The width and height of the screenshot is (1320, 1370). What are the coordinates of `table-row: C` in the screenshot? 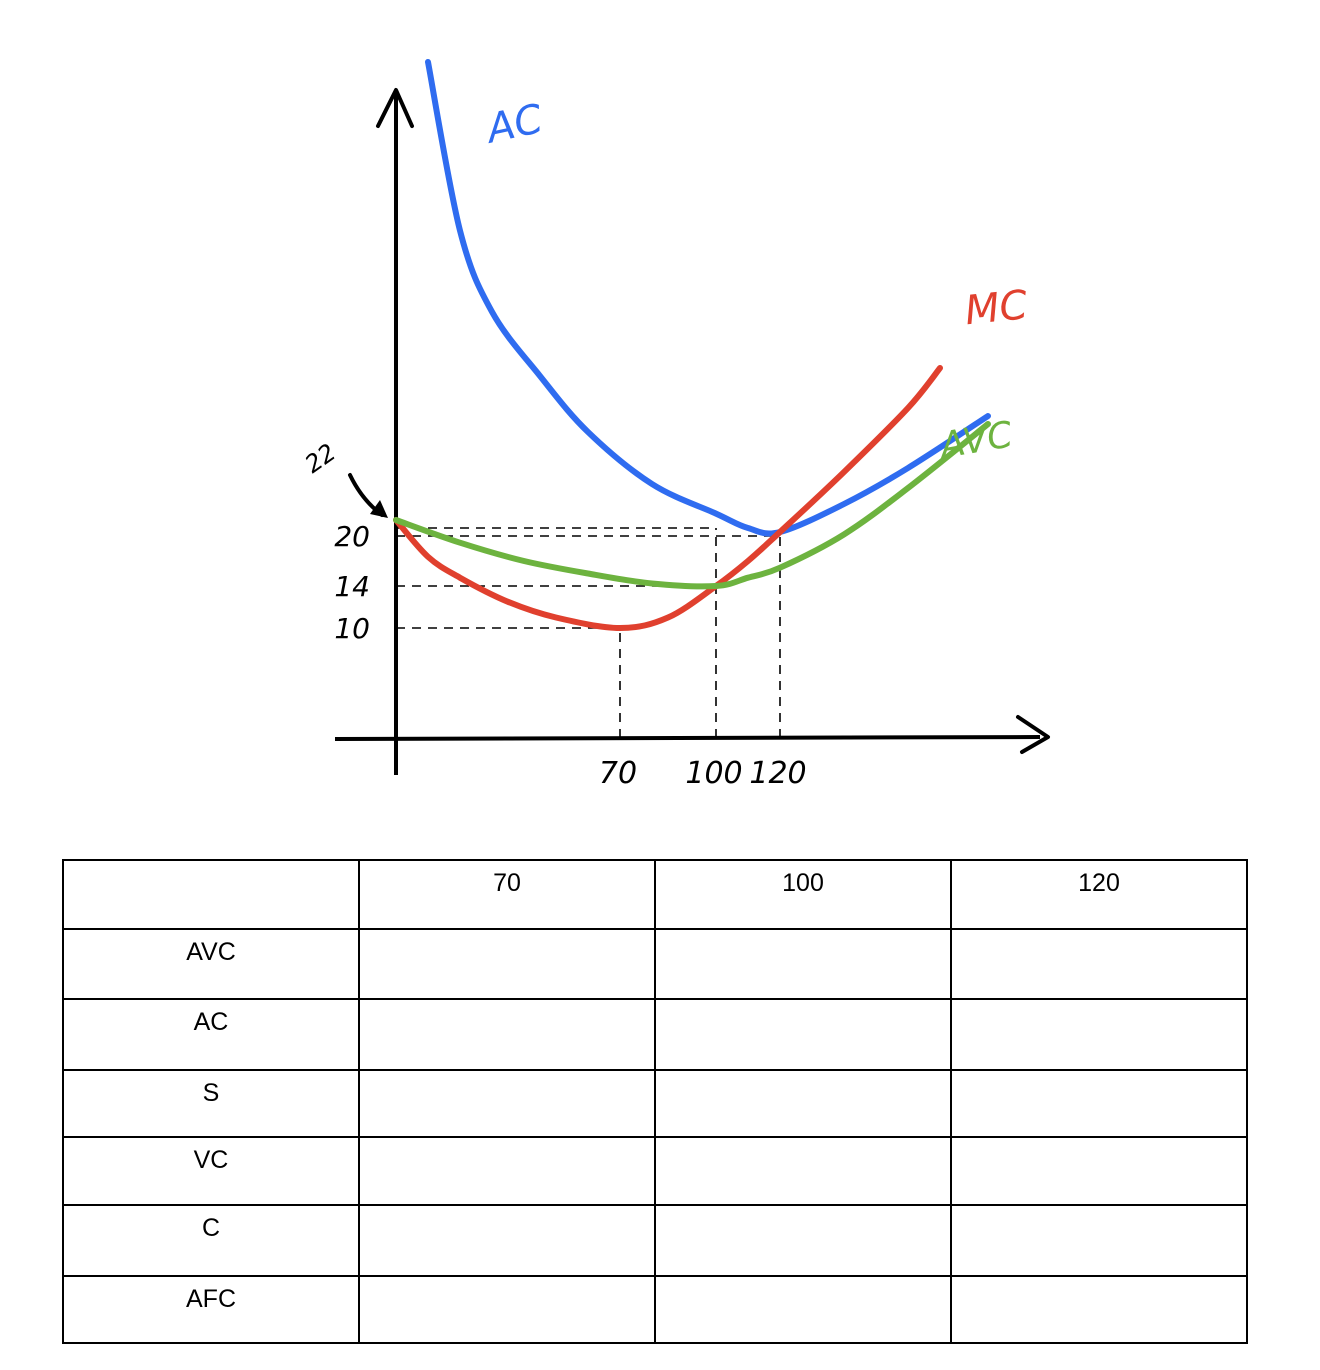 It's located at (655, 1240).